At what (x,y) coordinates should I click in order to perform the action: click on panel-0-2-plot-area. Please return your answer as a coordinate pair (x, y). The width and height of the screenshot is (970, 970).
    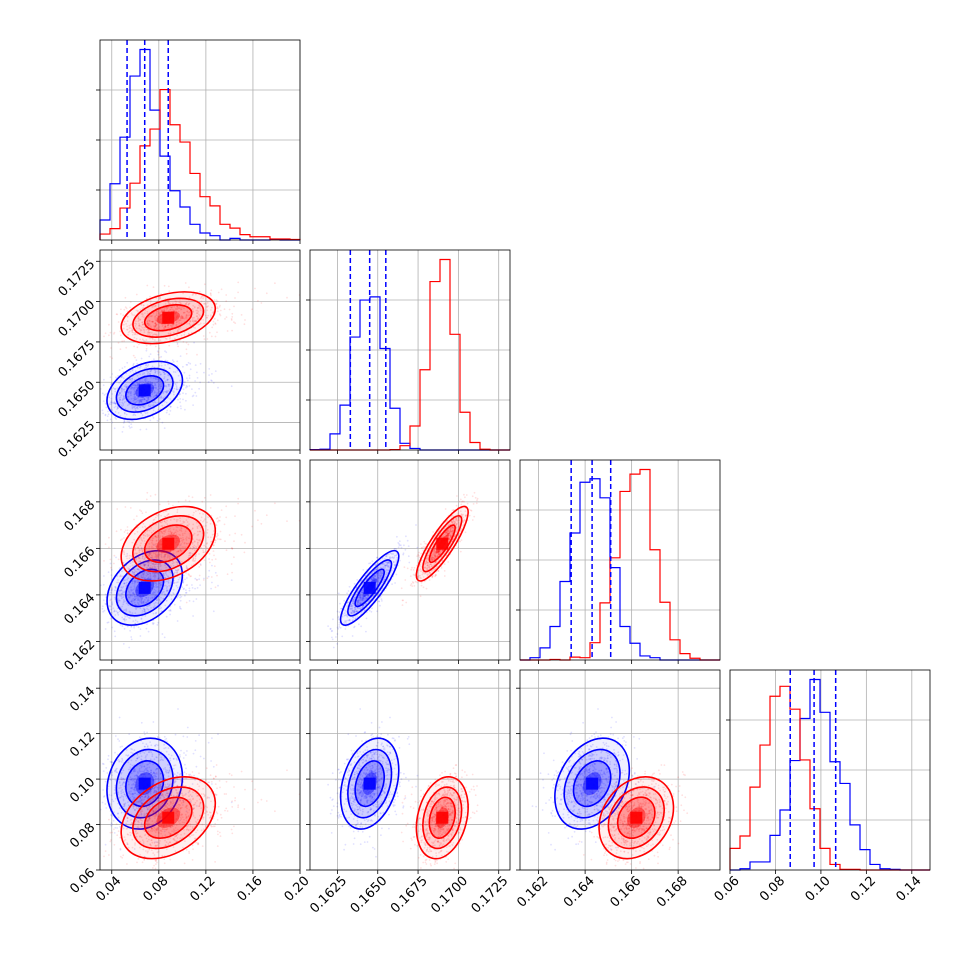
    Looking at the image, I should click on (200, 570).